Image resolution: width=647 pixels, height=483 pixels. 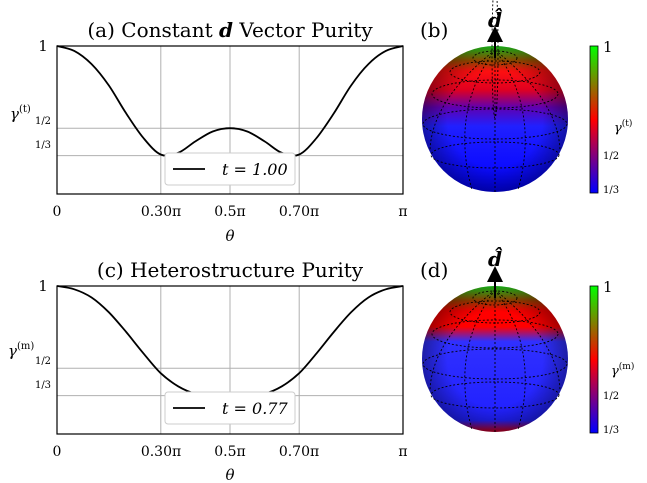 What do you see at coordinates (434, 270) in the screenshot?
I see `panel-d-label: (d)` at bounding box center [434, 270].